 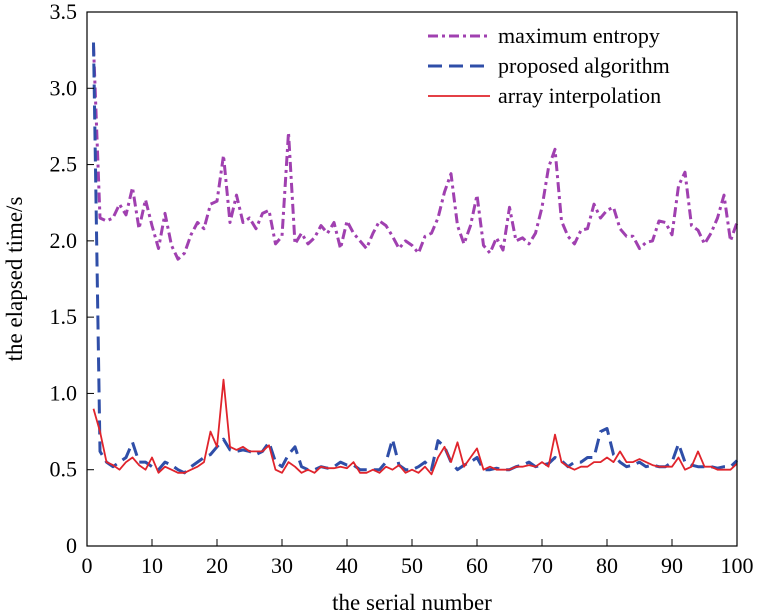 I want to click on y-tick-label: 3.5, so click(x=64, y=12).